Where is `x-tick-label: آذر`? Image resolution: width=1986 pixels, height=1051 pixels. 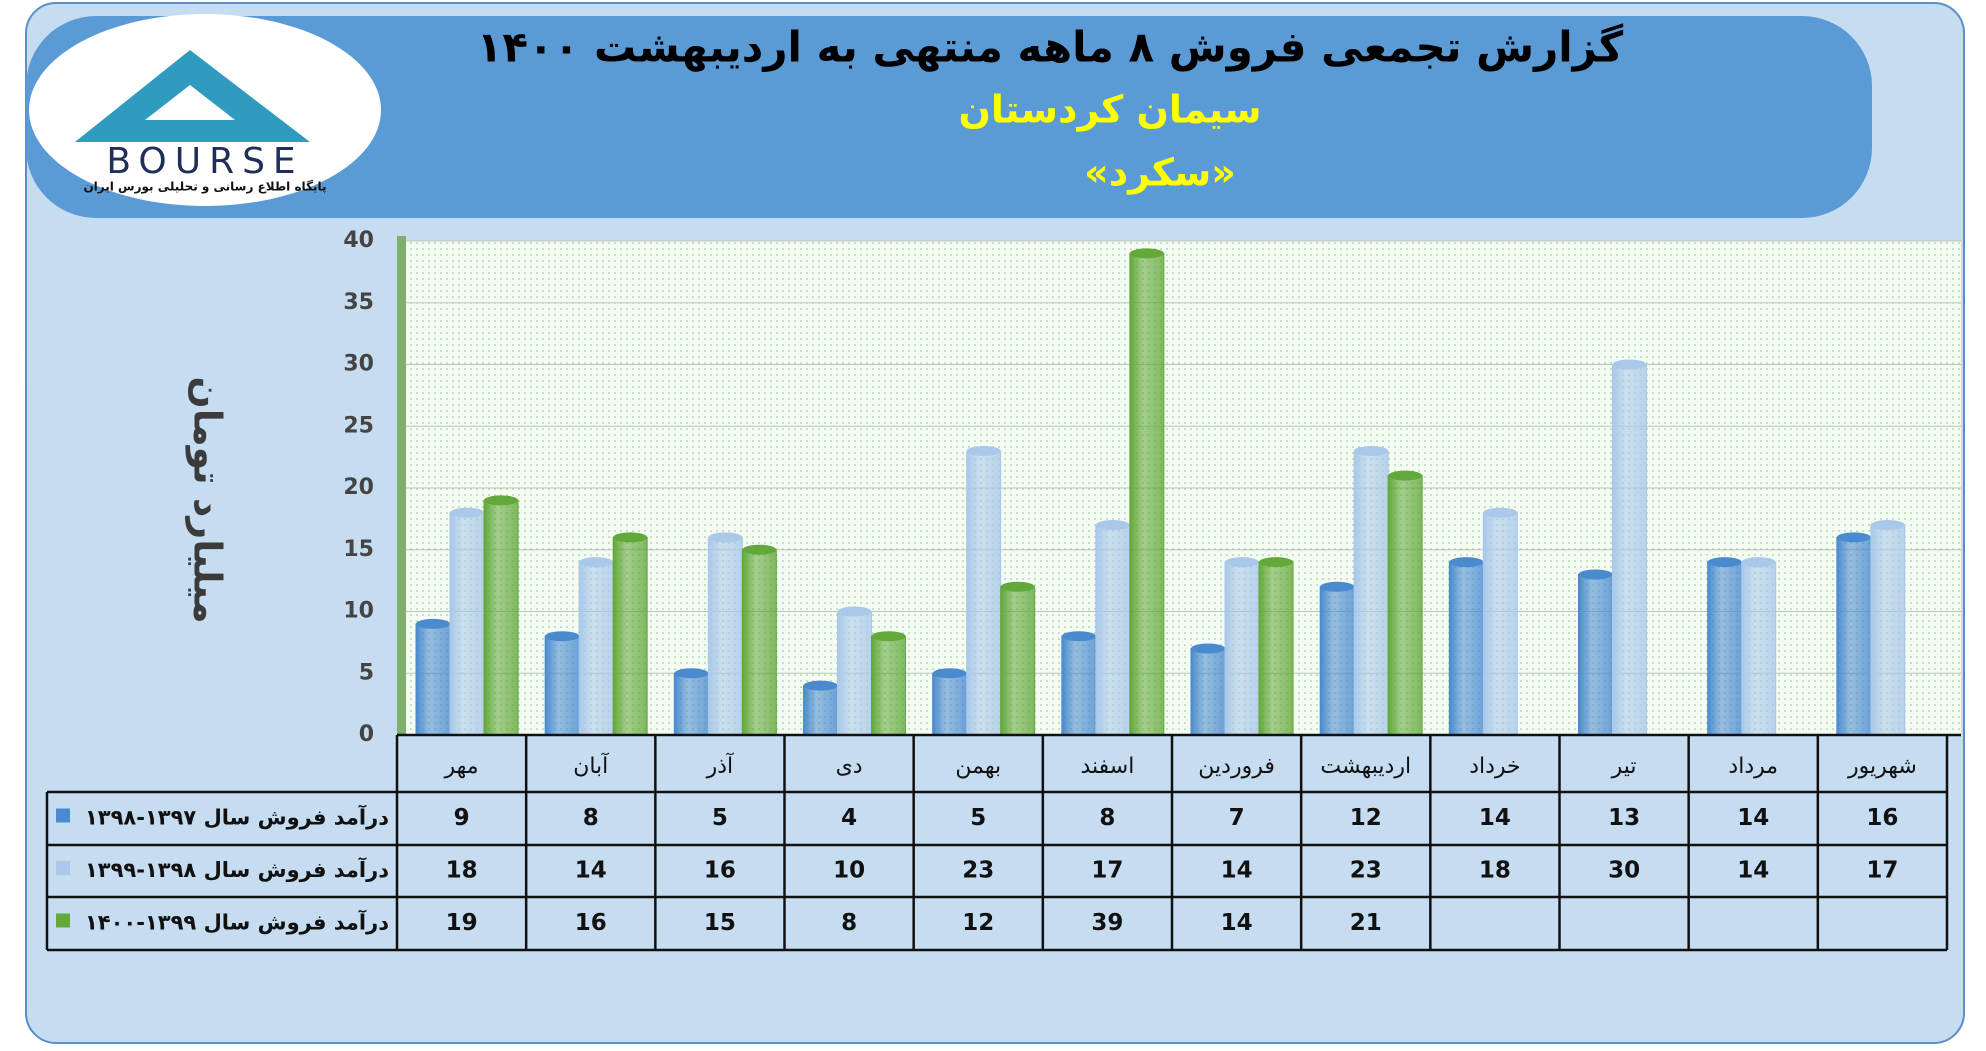 x-tick-label: آذر is located at coordinates (720, 765).